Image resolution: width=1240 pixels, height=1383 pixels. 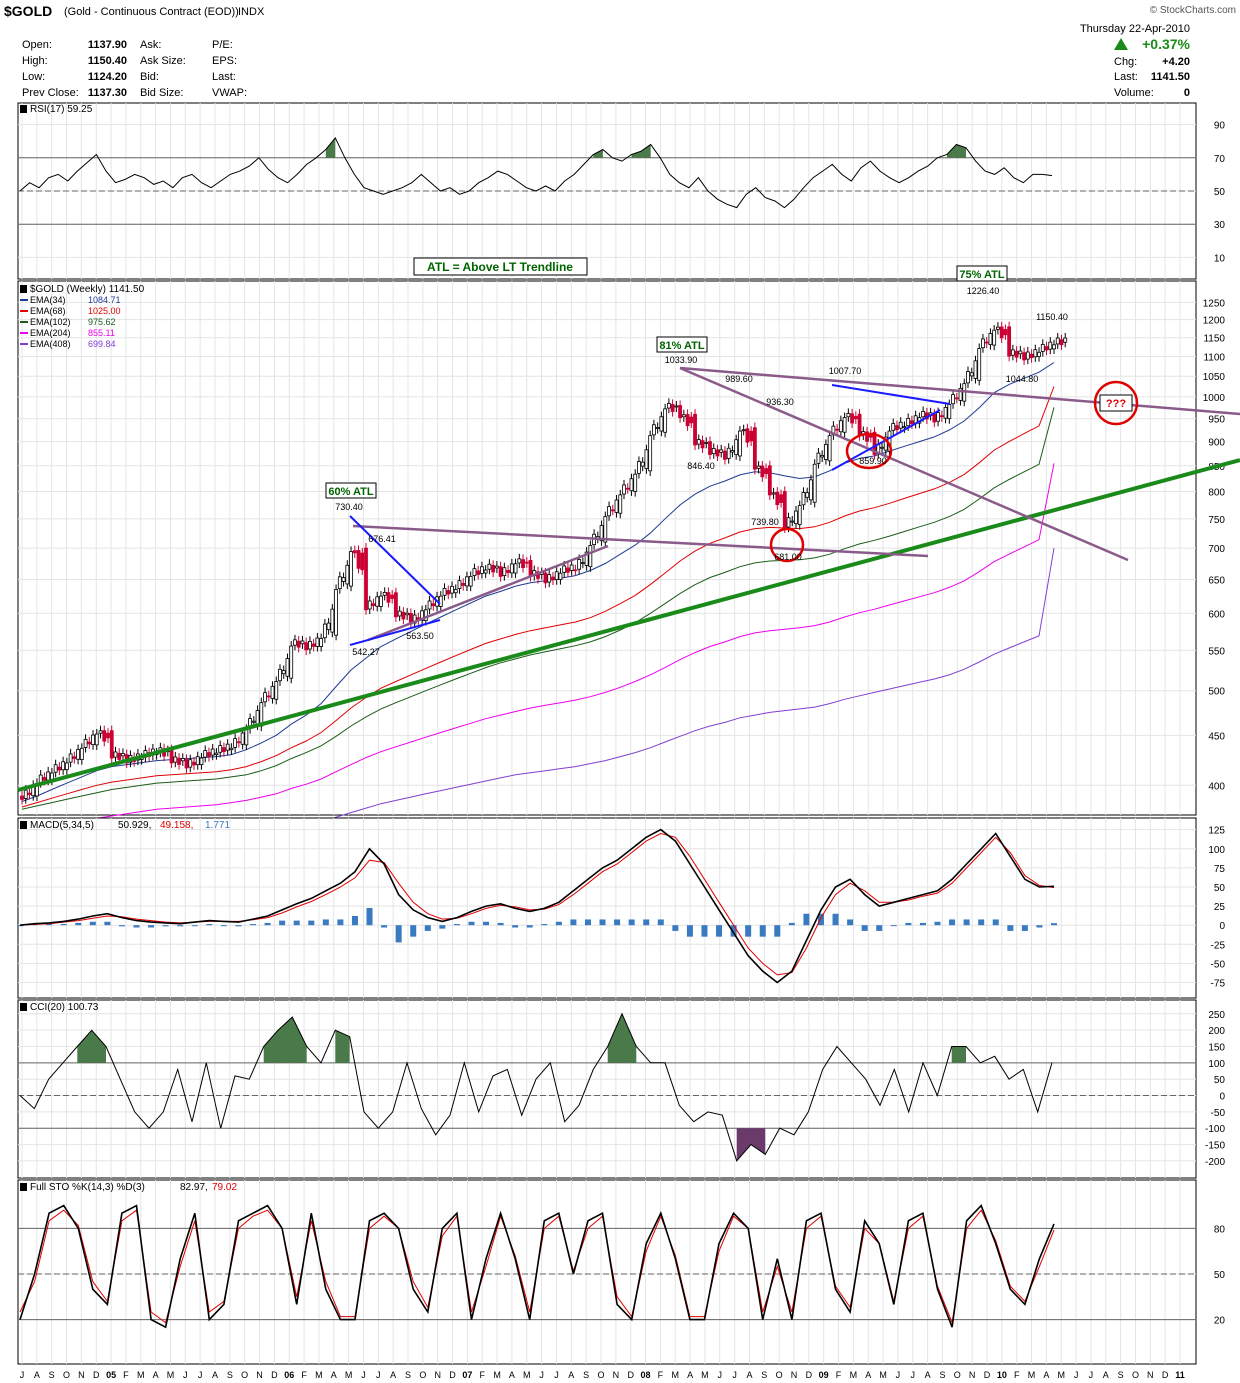 I want to click on legend-label-ema34: EMA(34), so click(x=48, y=300).